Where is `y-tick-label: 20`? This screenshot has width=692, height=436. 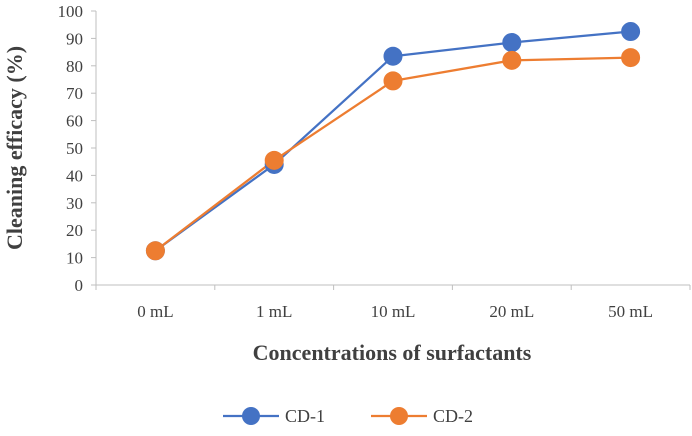 y-tick-label: 20 is located at coordinates (74, 230).